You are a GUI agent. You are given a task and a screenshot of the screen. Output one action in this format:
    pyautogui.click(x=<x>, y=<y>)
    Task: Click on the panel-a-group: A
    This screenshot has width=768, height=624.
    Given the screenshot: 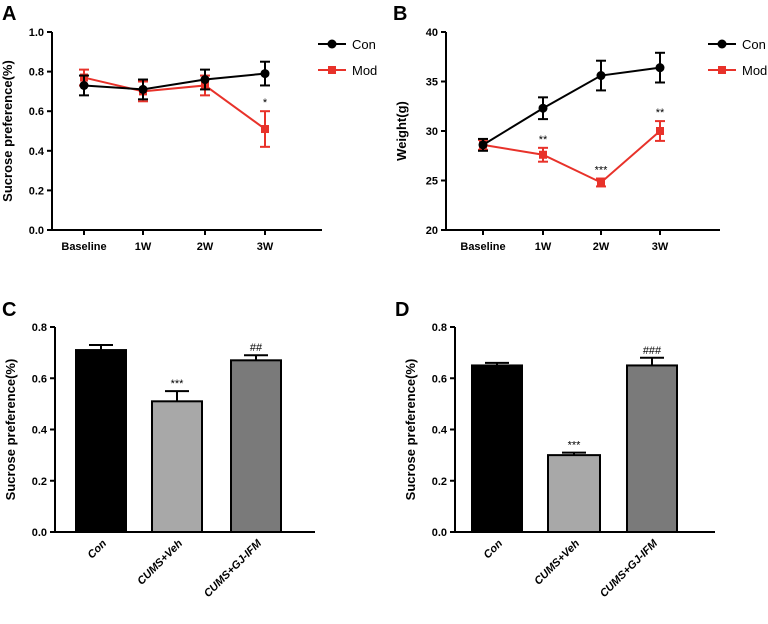 What is the action you would take?
    pyautogui.click(x=9, y=14)
    